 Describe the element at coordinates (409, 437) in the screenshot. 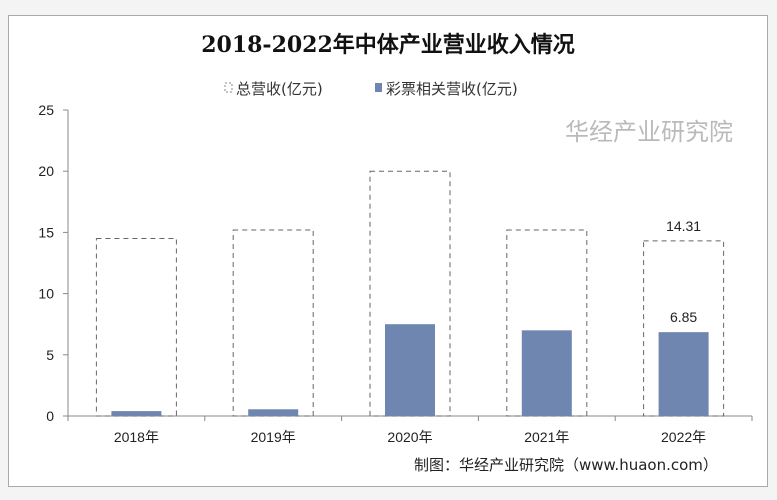

I see `x-tick-label: 2020年` at that location.